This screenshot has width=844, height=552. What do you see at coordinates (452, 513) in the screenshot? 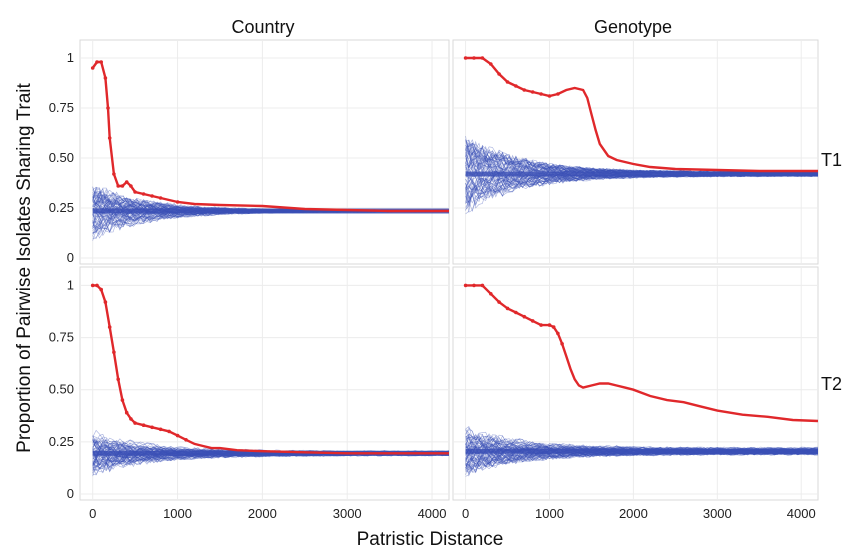
I see `x-tick-labels: 0 1000 2000 3000 4000 0 1000 2000 3000 4000` at bounding box center [452, 513].